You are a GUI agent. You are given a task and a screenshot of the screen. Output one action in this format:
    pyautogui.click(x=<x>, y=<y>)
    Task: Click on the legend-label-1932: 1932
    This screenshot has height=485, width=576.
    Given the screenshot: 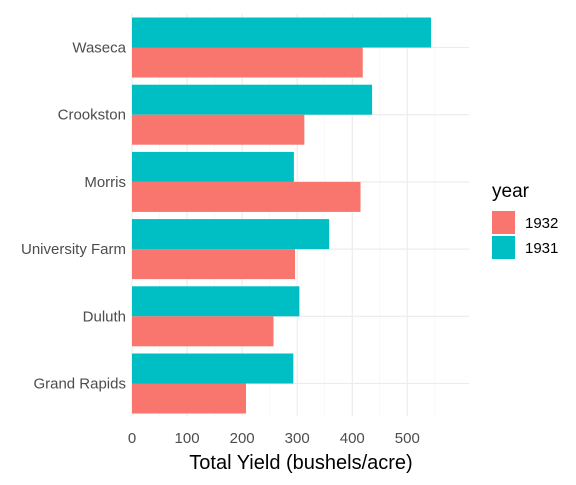 What is the action you would take?
    pyautogui.click(x=541, y=223)
    